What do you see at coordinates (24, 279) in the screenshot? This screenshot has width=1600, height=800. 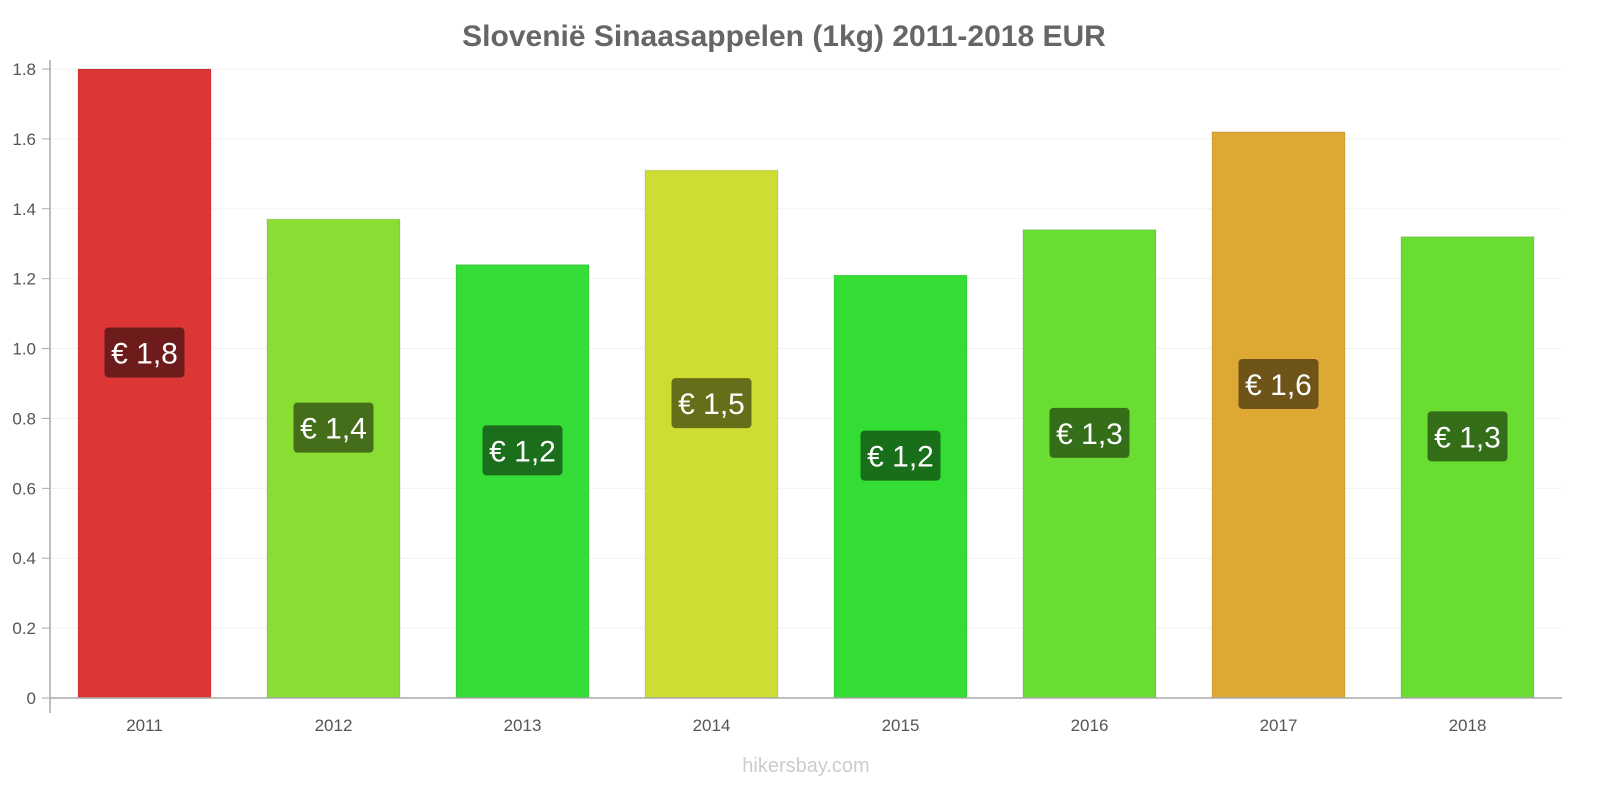 I see `y-tick-label: 1.2` at bounding box center [24, 279].